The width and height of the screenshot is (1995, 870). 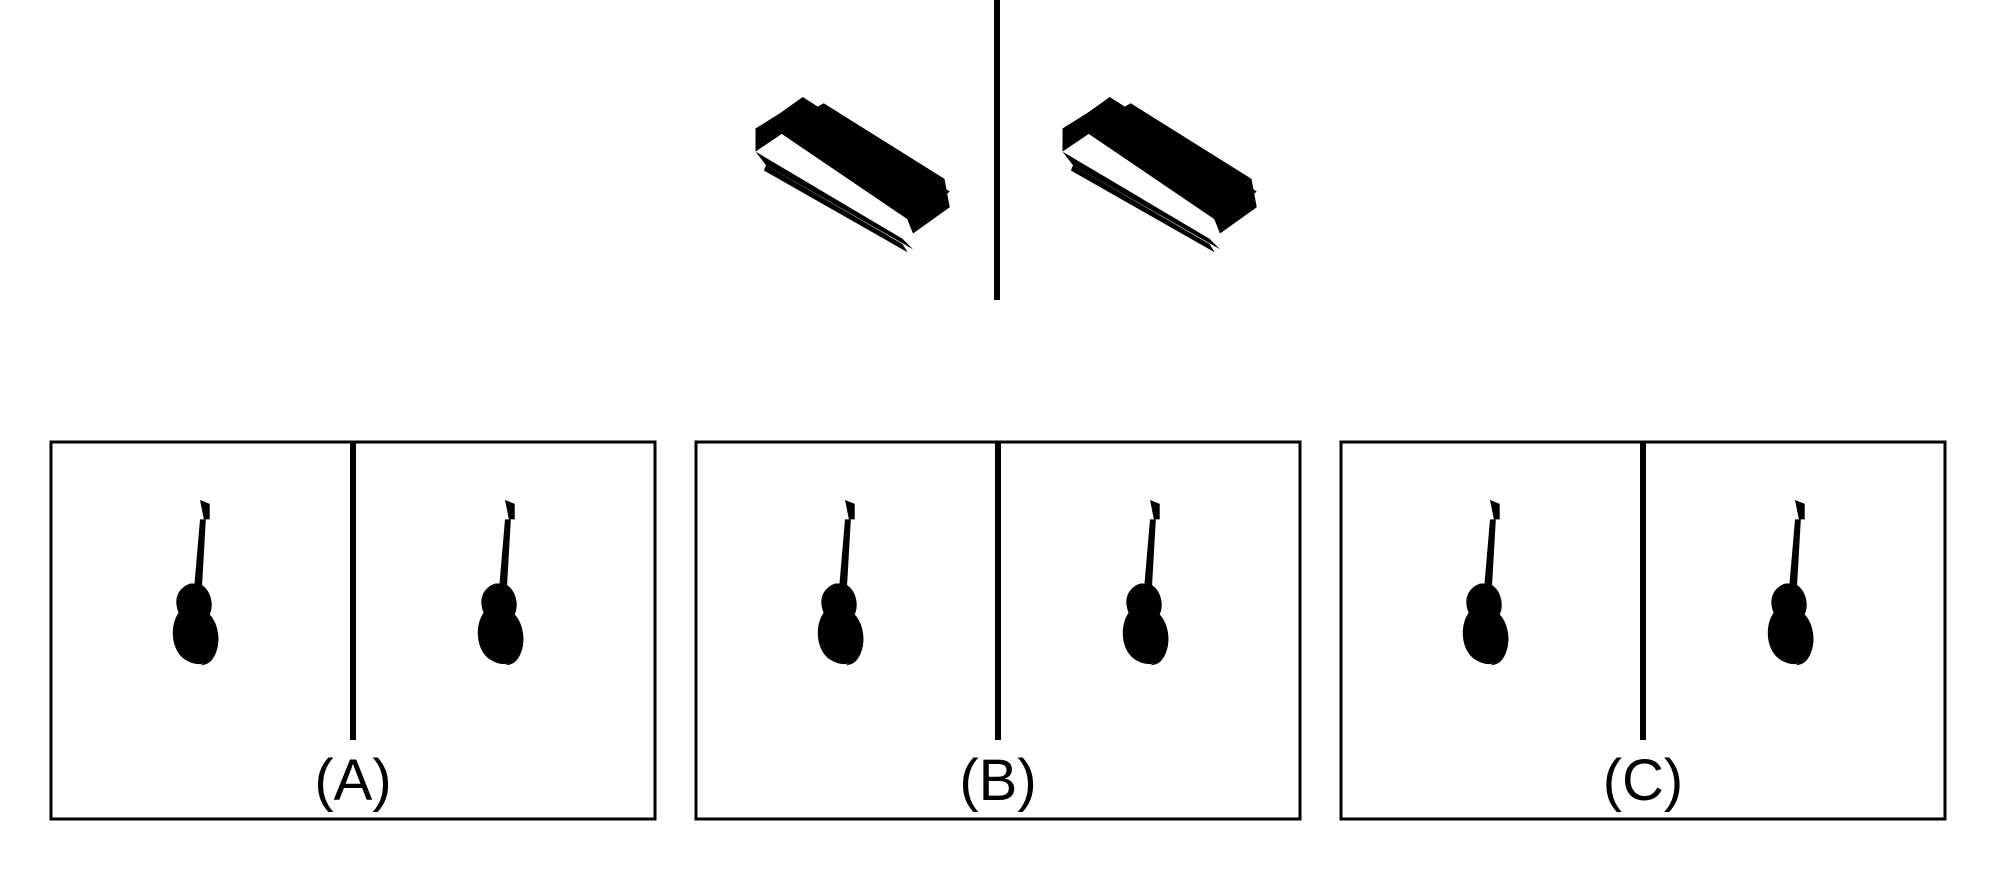 I want to click on option-label: (B), so click(x=997, y=780).